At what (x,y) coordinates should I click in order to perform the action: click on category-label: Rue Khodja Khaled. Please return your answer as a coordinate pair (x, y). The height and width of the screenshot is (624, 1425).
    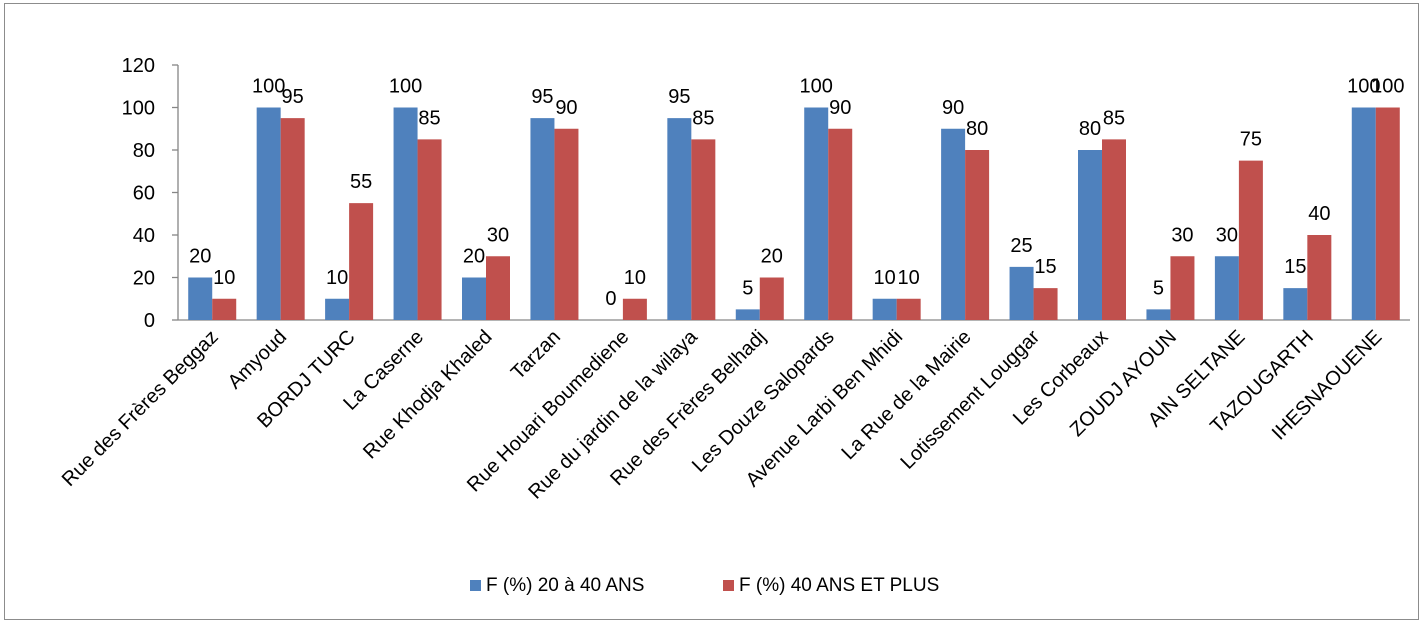
    Looking at the image, I should click on (427, 394).